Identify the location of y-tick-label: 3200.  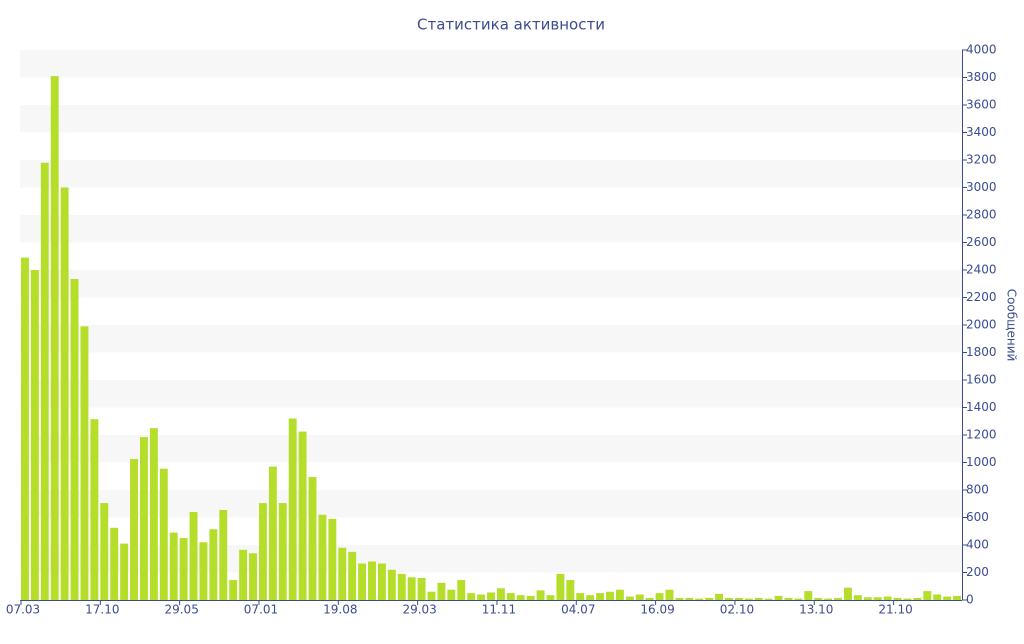
(981, 160).